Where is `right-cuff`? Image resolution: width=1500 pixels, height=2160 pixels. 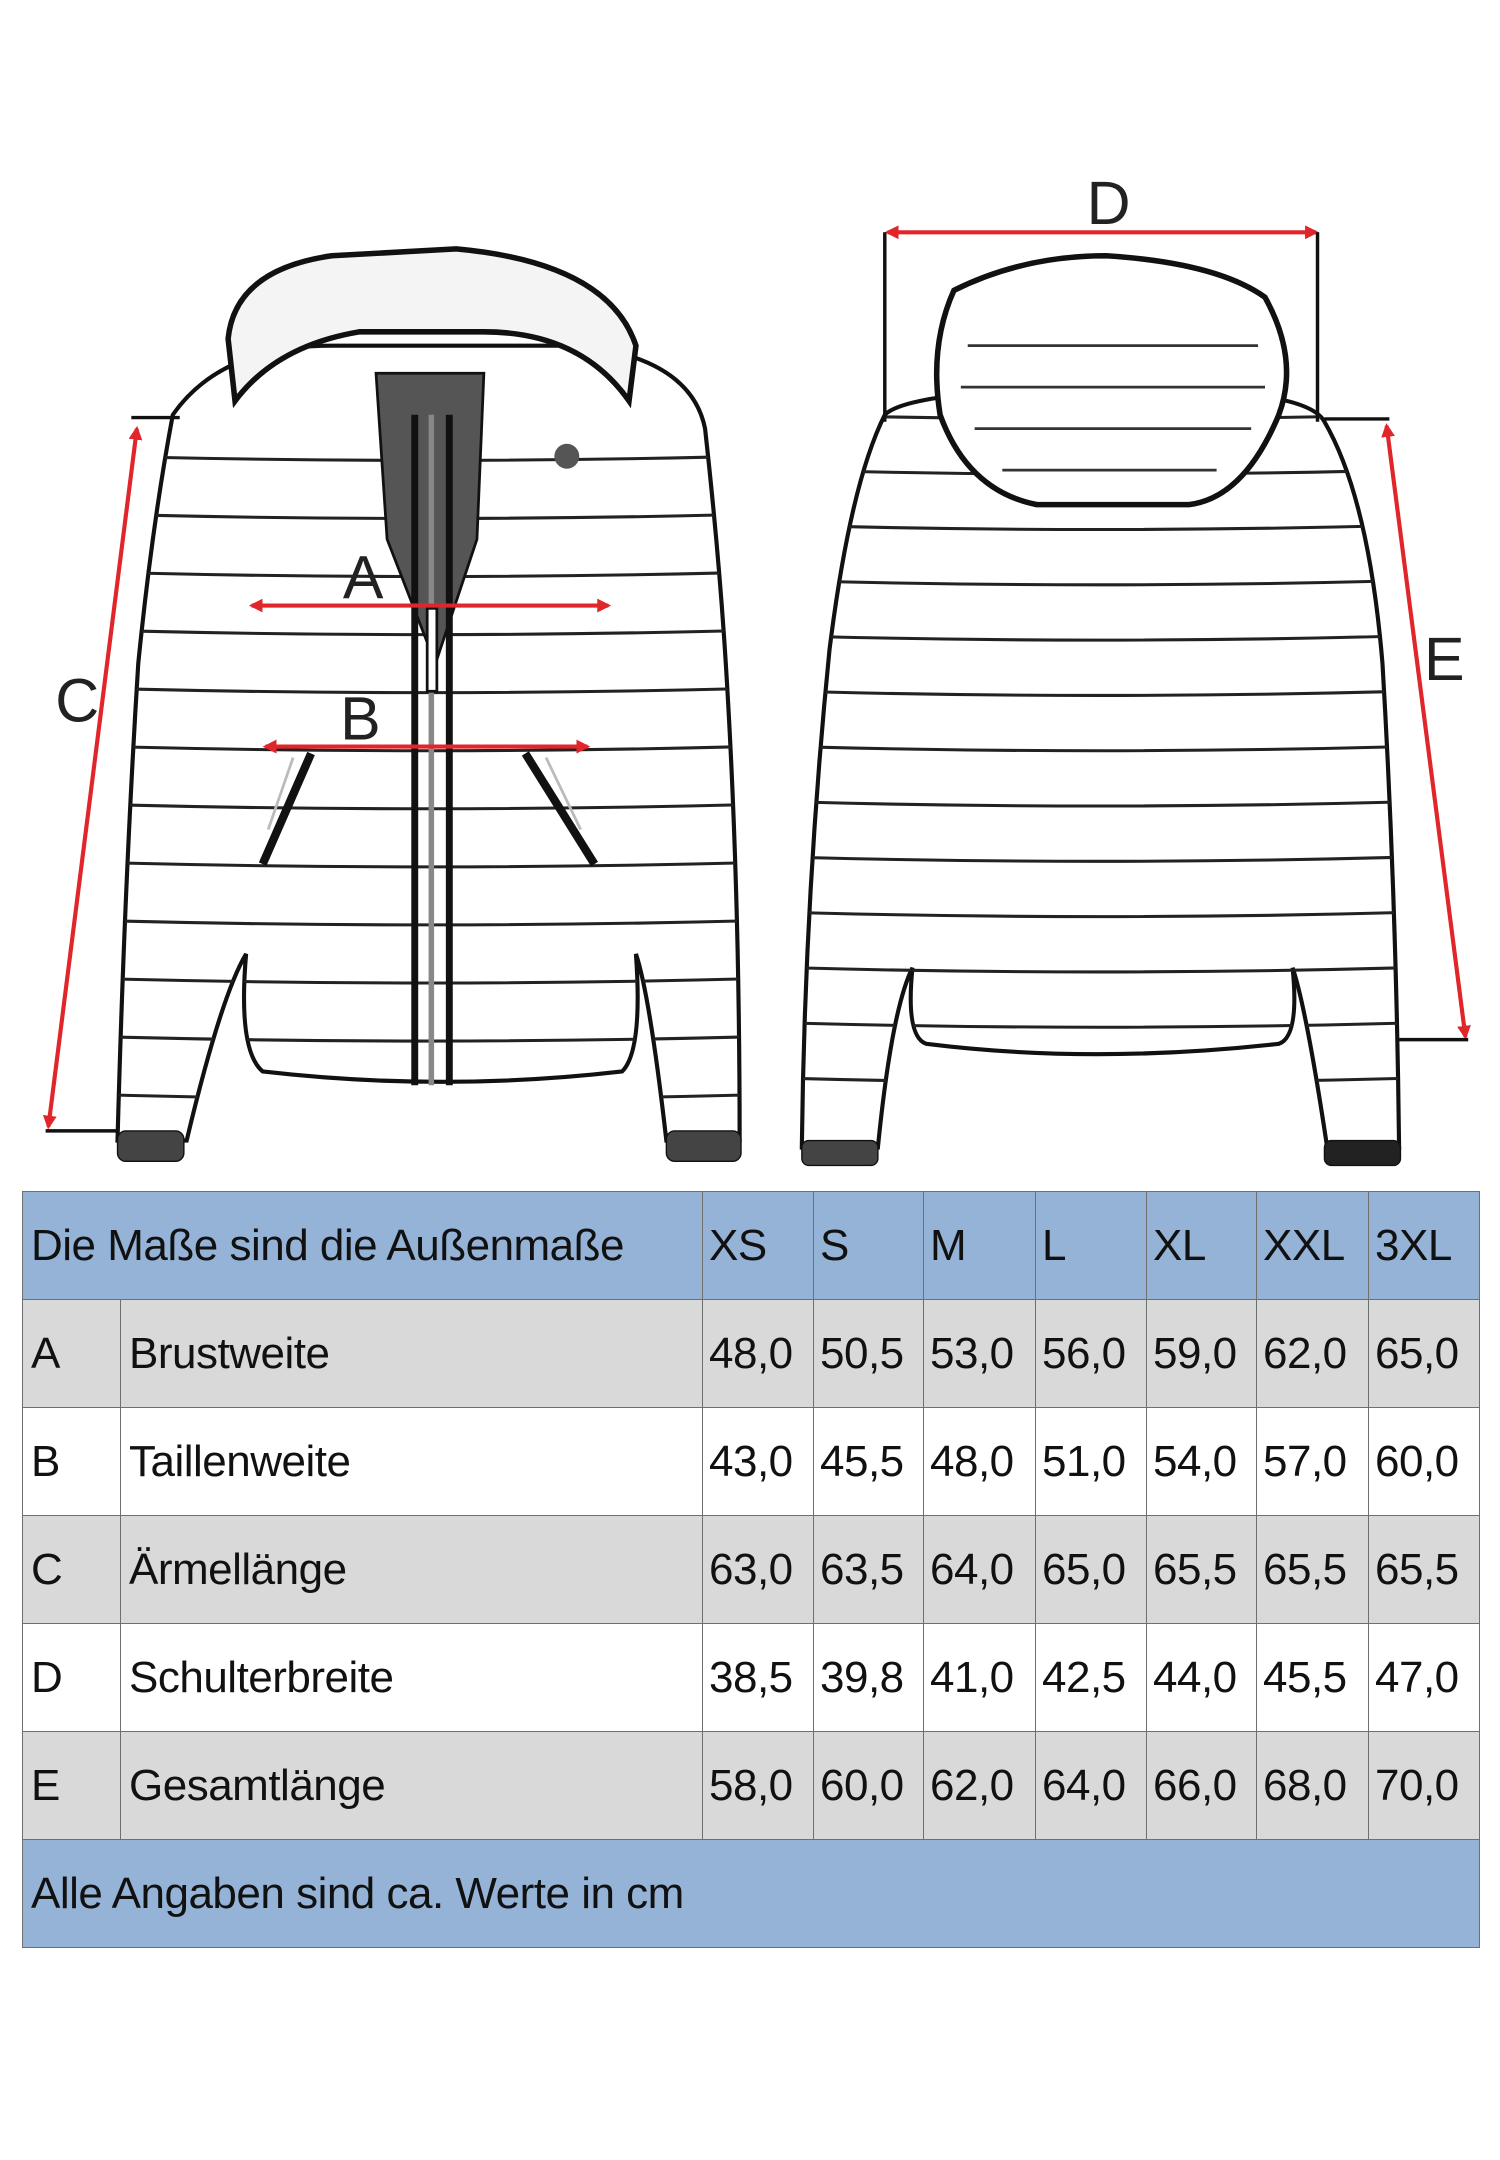 right-cuff is located at coordinates (703, 1146).